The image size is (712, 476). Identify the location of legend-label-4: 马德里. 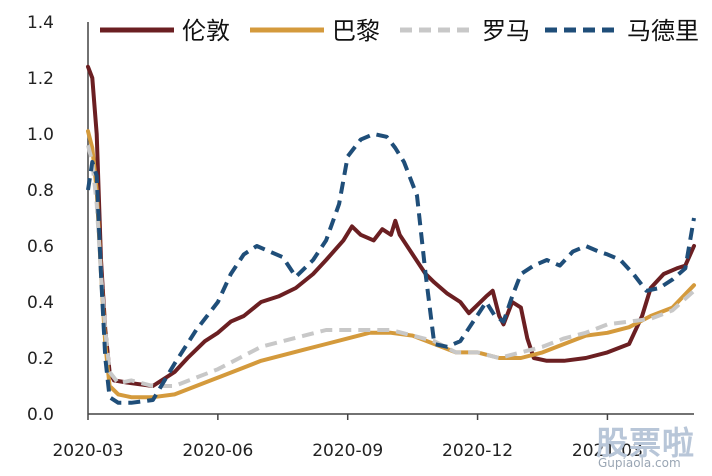
(663, 31).